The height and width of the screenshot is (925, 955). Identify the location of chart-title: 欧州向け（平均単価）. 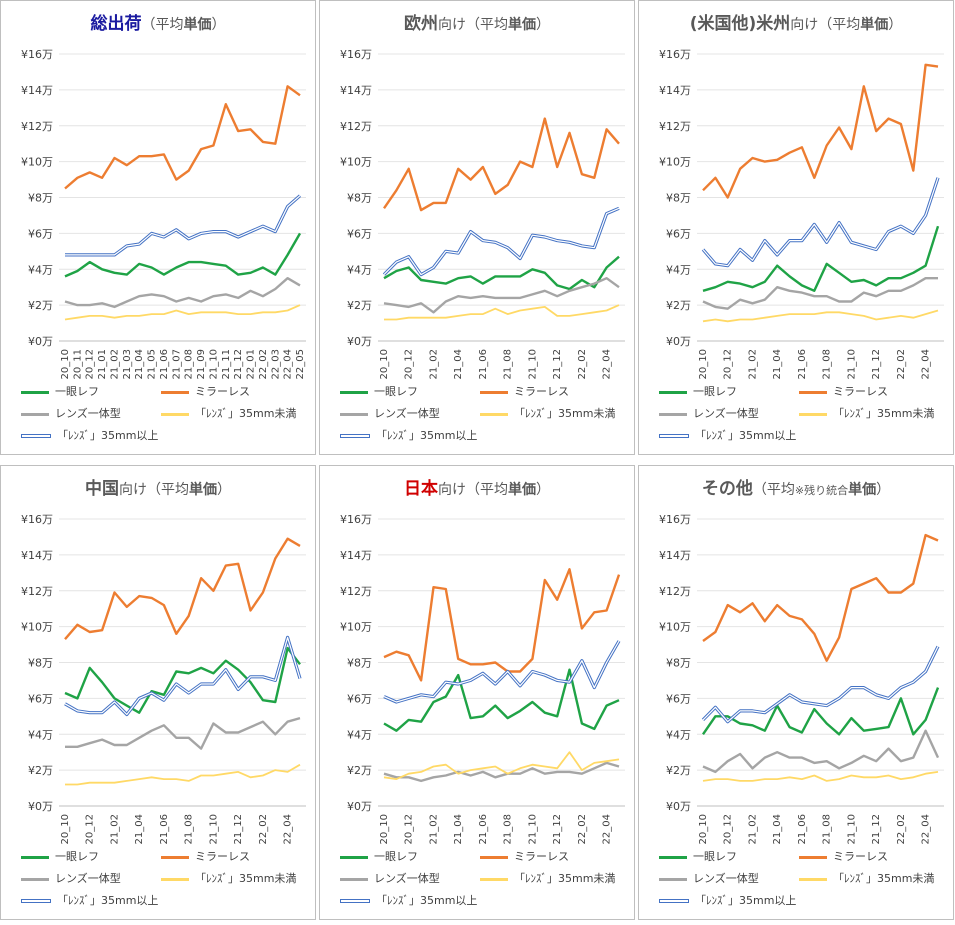
(477, 21).